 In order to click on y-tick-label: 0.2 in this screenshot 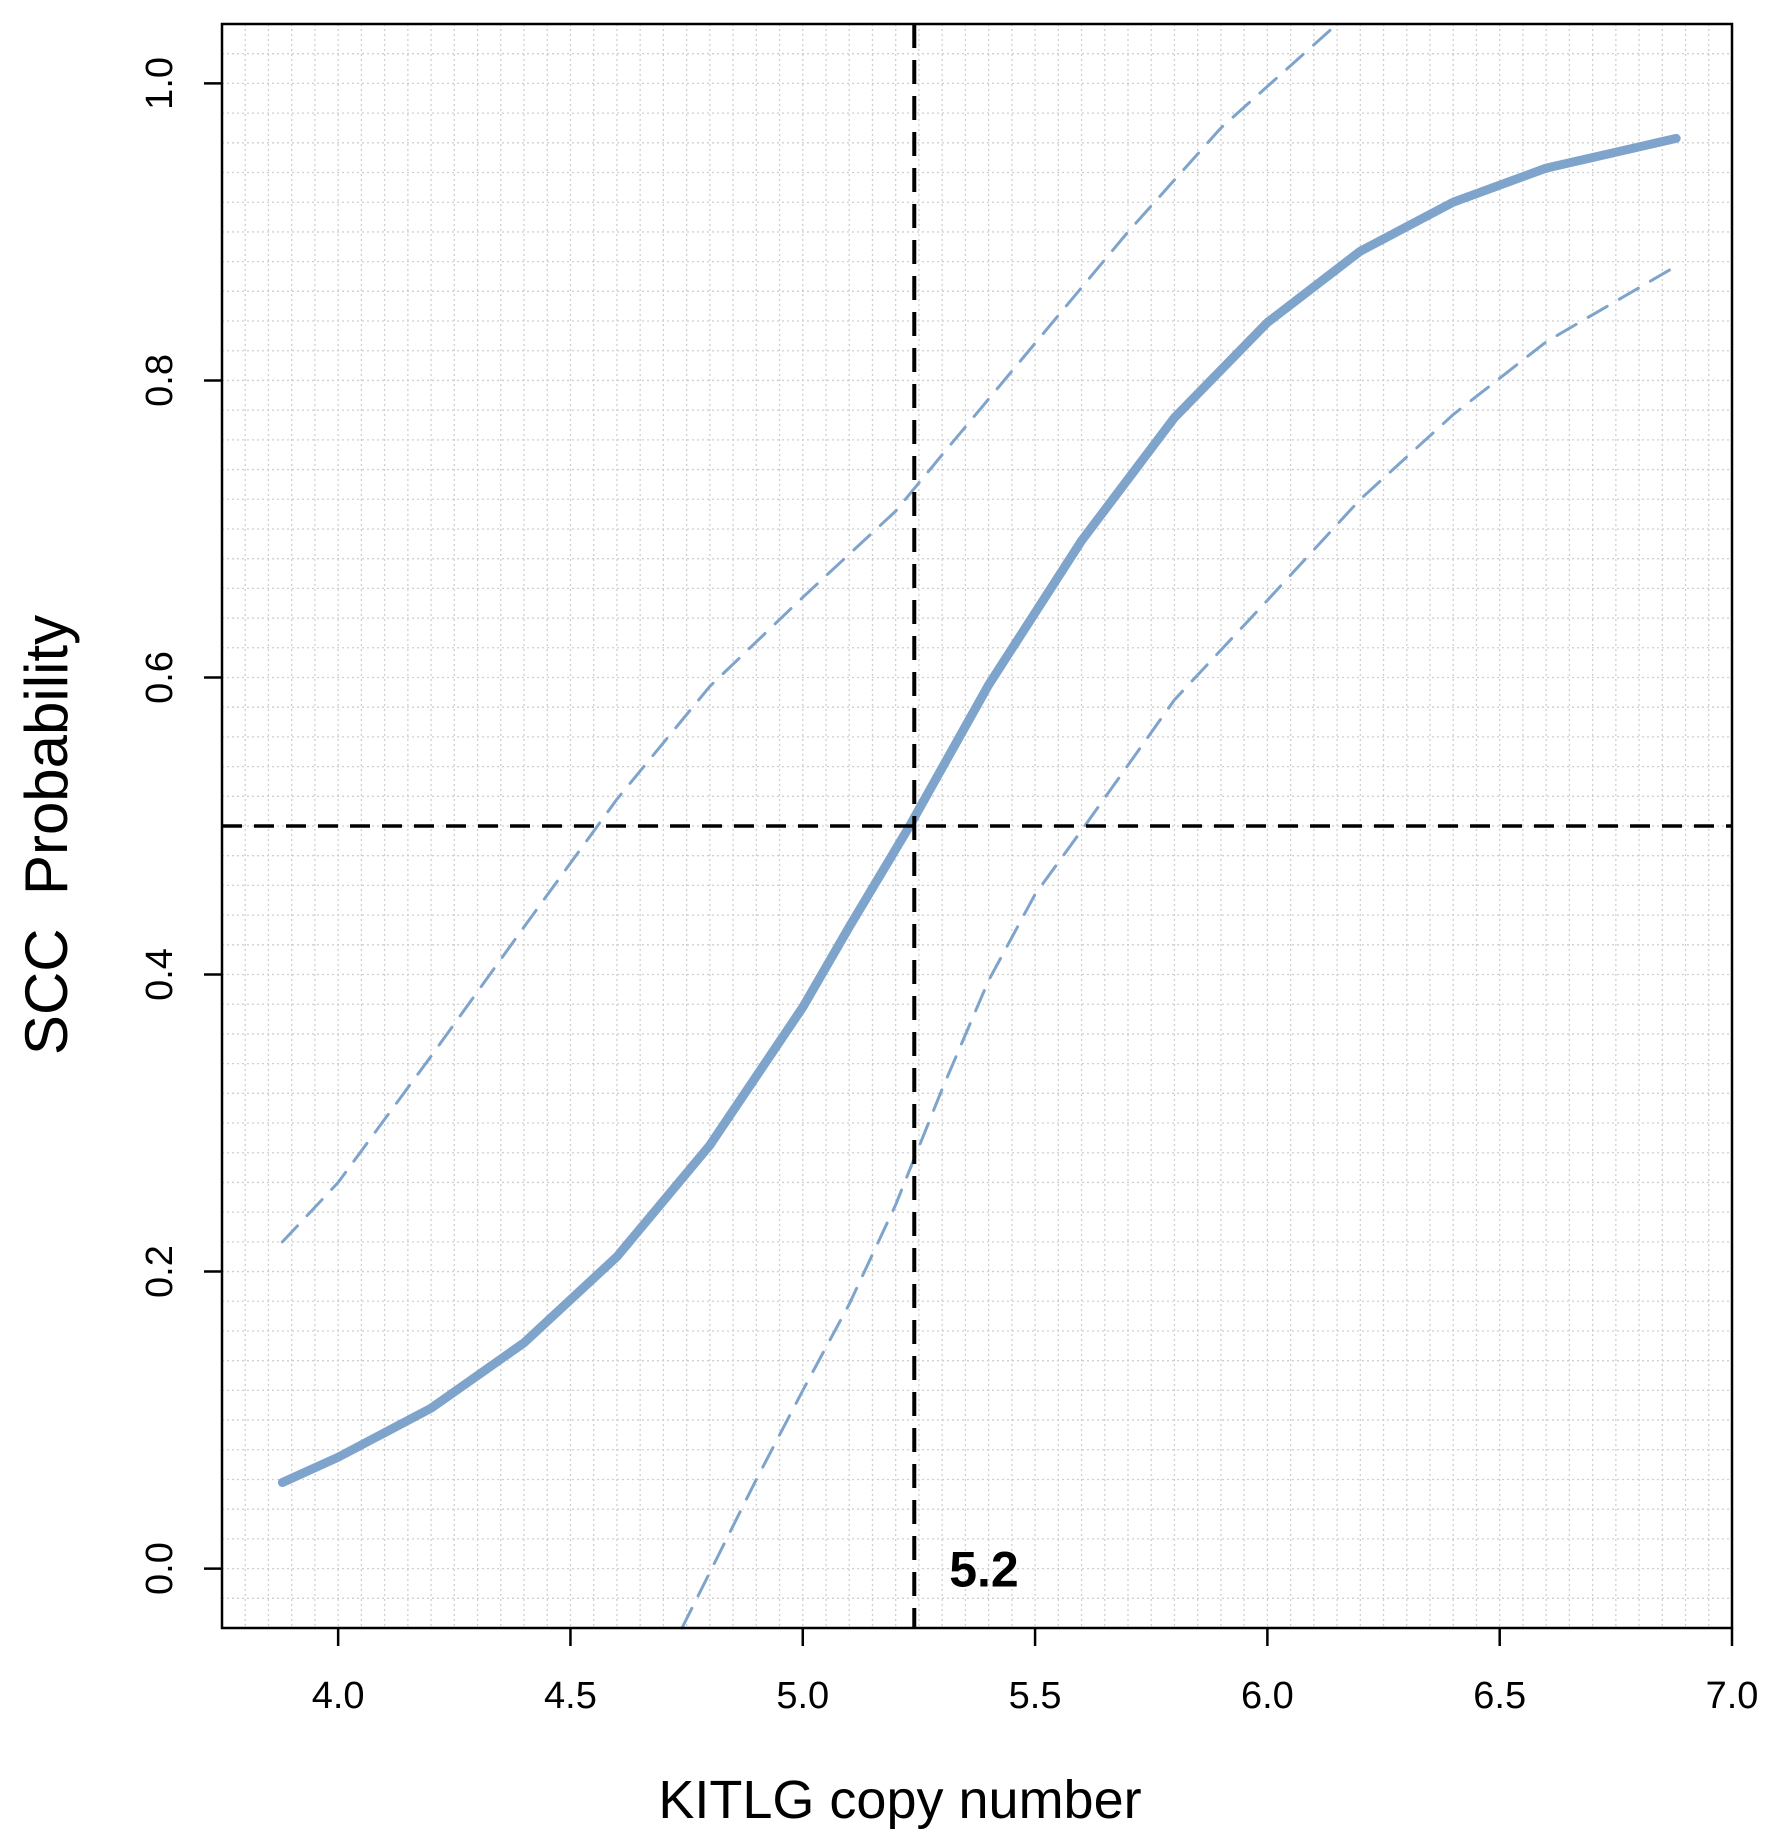, I will do `click(160, 1271)`.